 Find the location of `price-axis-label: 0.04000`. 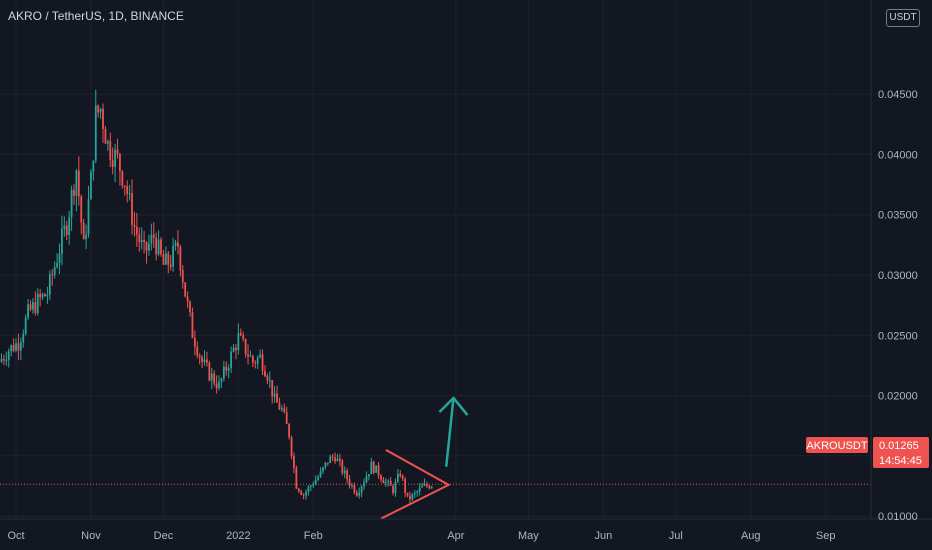

price-axis-label: 0.04000 is located at coordinates (898, 155).